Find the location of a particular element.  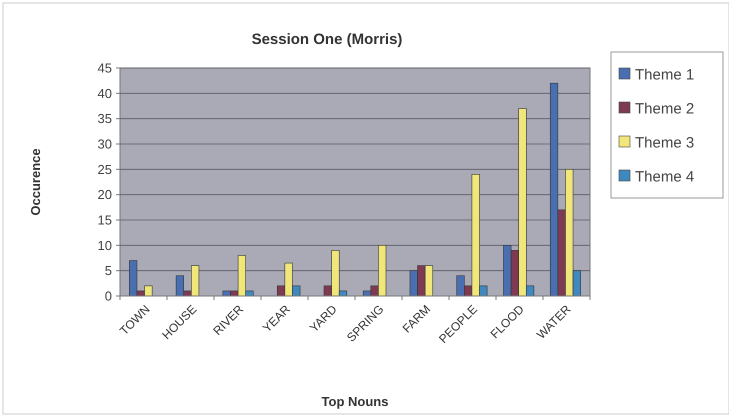

y-tick-label: 40 is located at coordinates (105, 93).